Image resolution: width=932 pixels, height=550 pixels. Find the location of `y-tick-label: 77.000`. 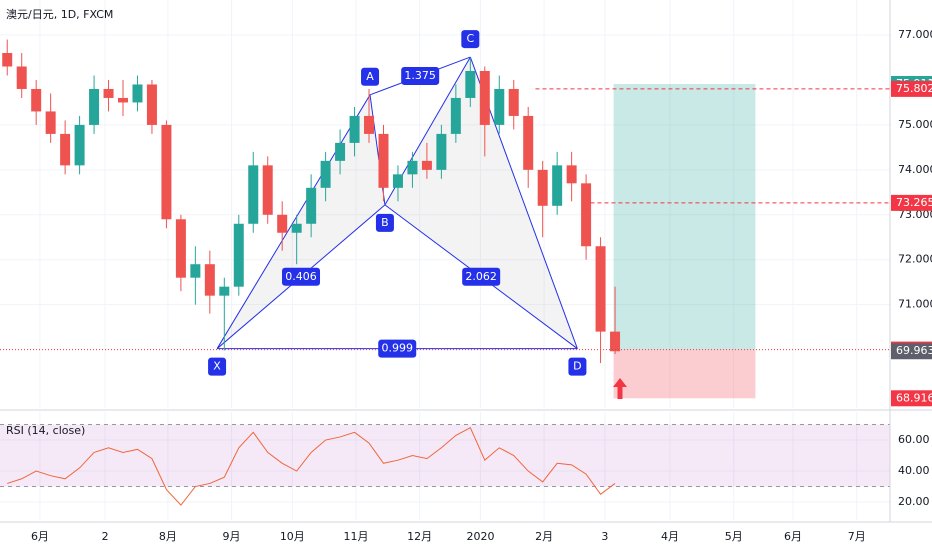

y-tick-label: 77.000 is located at coordinates (915, 34).